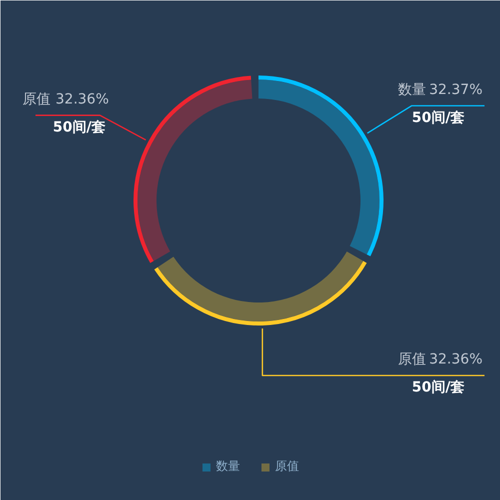  What do you see at coordinates (228, 466) in the screenshot?
I see `legend-label: 数量` at bounding box center [228, 466].